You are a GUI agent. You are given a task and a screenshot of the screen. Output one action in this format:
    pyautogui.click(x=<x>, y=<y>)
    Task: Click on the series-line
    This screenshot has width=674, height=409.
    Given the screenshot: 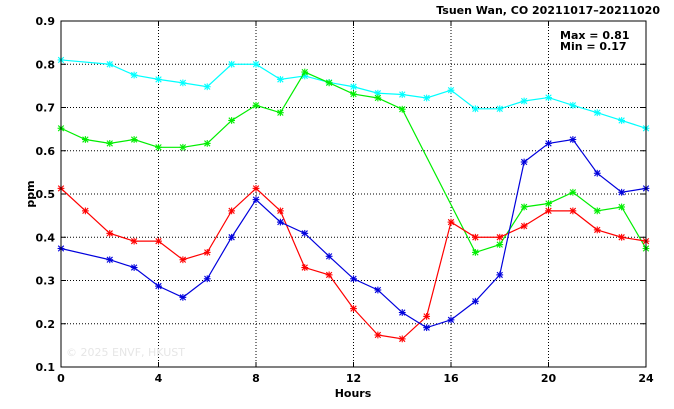 What is the action you would take?
    pyautogui.click(x=353, y=94)
    